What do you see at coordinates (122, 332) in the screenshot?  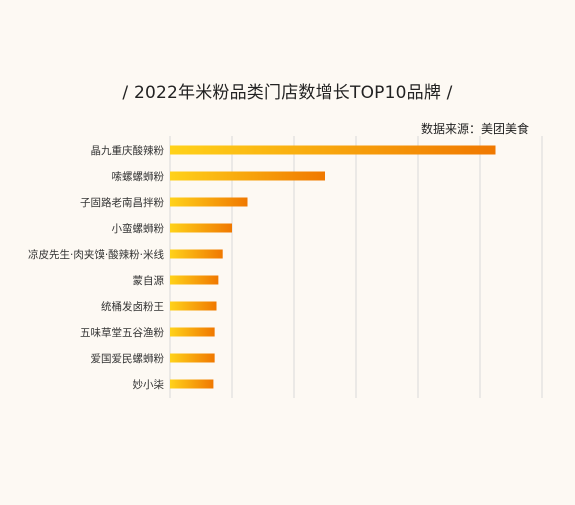 I see `category-label-7: 五味草堂五谷渔粉` at bounding box center [122, 332].